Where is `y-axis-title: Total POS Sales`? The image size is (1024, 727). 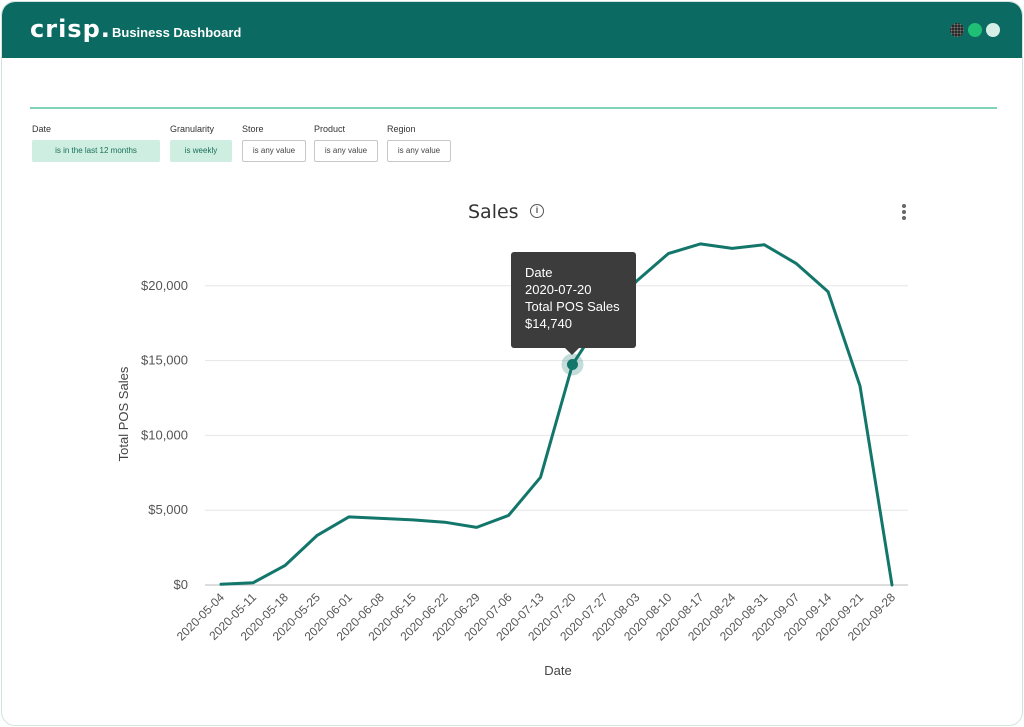
y-axis-title: Total POS Sales is located at coordinates (123, 413).